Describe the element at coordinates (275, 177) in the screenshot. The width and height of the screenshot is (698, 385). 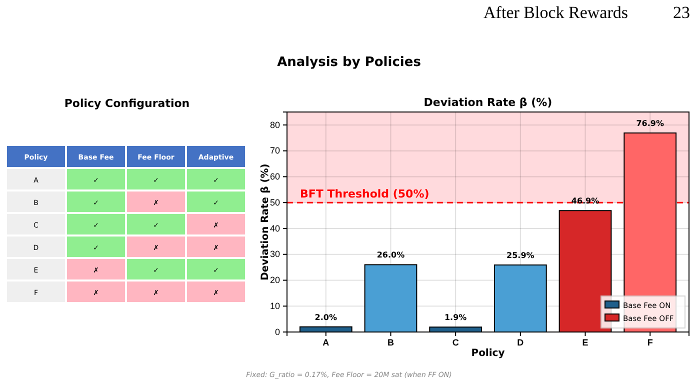
I see `y-tick-label: 60` at that location.